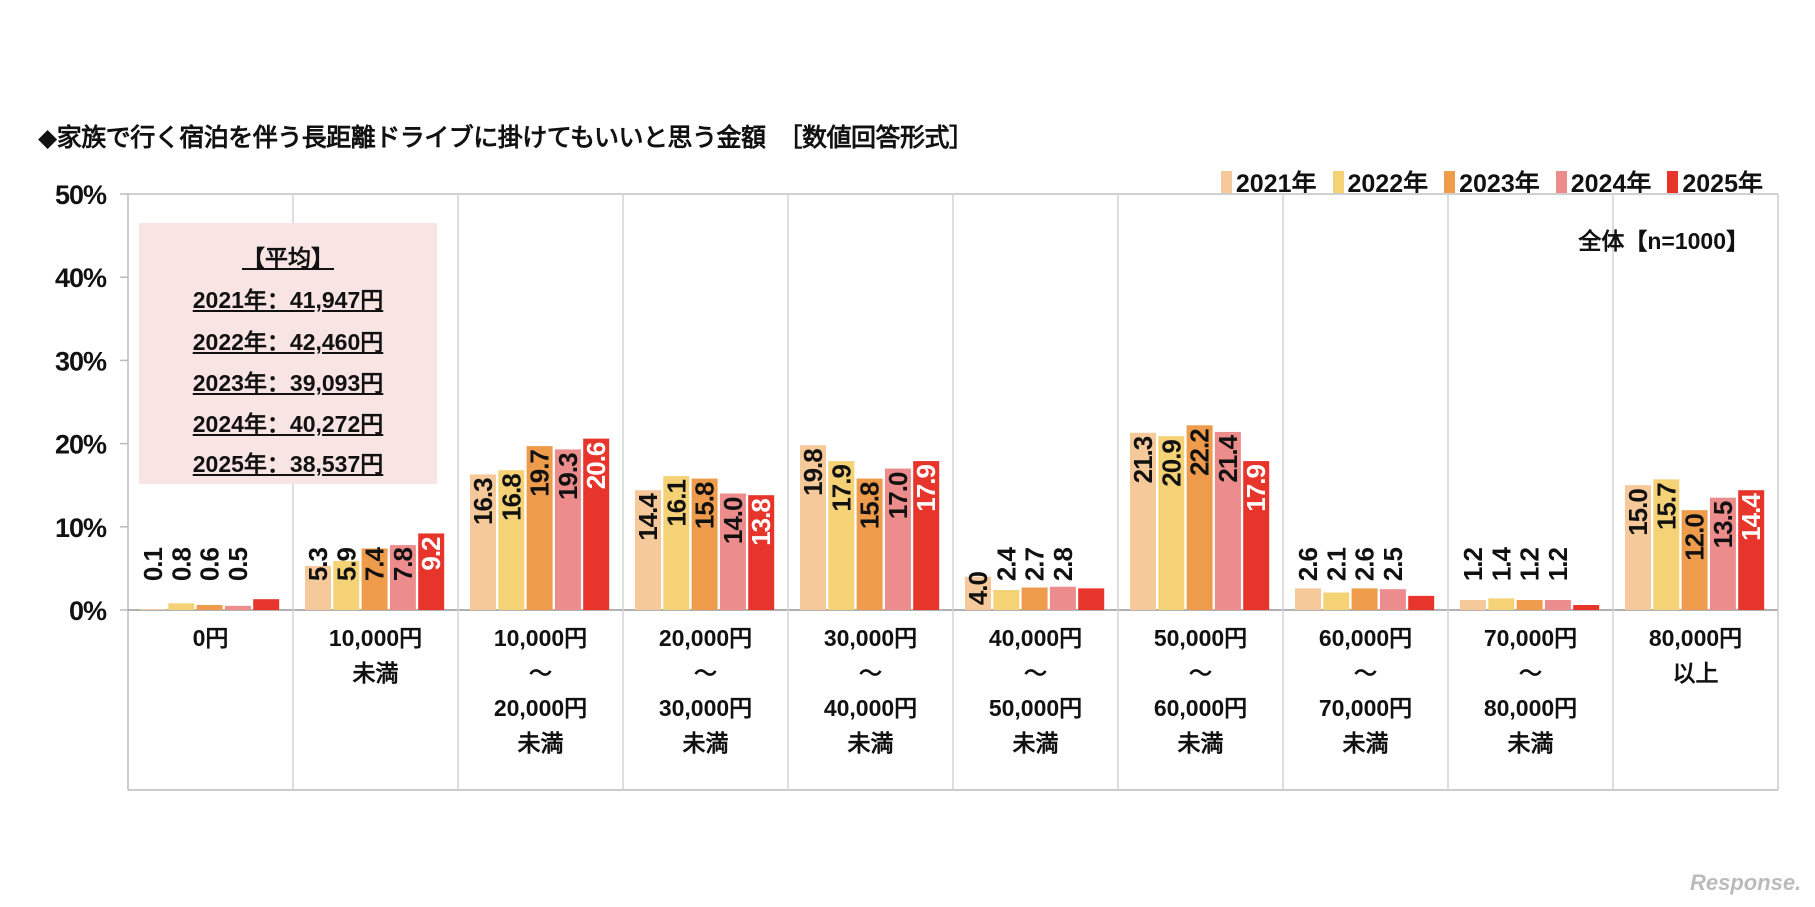 This screenshot has width=1815, height=907. I want to click on average-line: 2023年：39,093円, so click(288, 383).